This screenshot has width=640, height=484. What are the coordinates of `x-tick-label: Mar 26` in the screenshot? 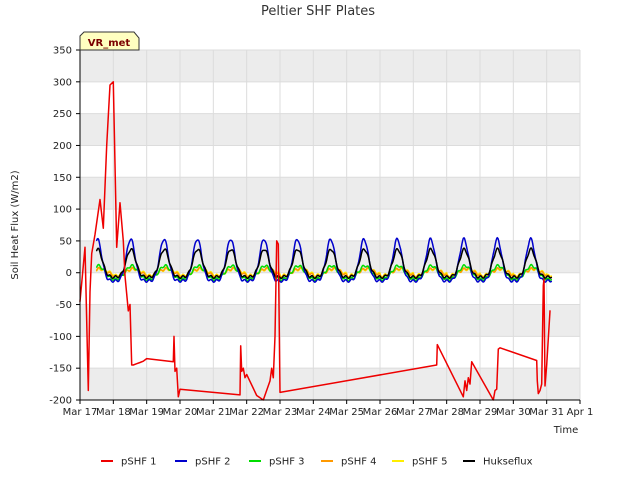 It's located at (380, 412).